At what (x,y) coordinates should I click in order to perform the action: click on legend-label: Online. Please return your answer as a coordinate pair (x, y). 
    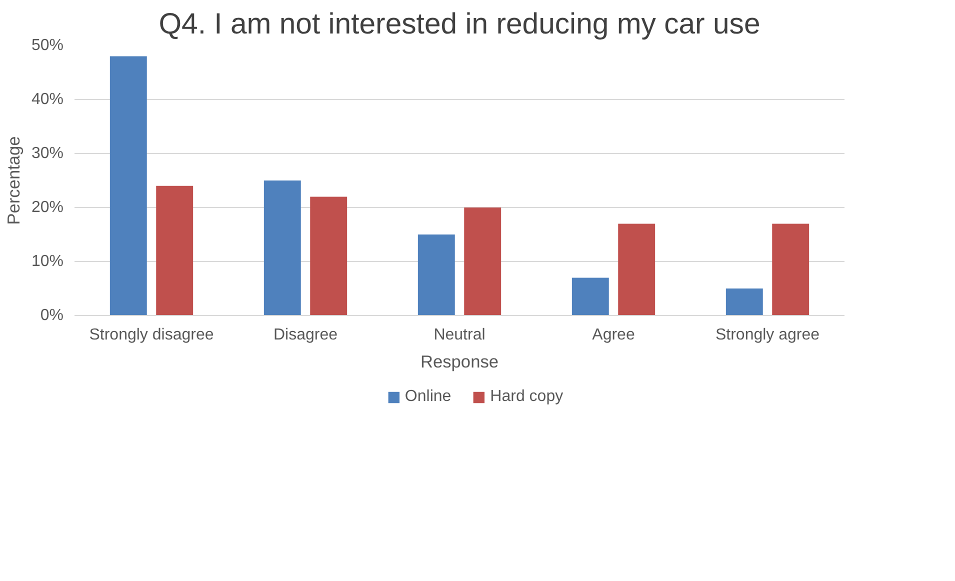
    Looking at the image, I should click on (428, 397).